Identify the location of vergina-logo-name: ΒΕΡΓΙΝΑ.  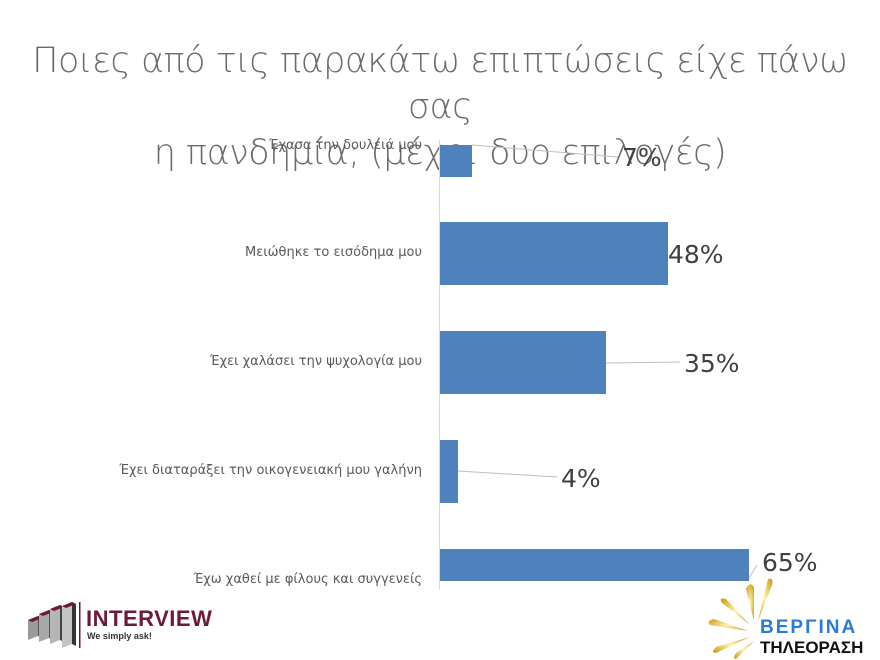
(809, 627).